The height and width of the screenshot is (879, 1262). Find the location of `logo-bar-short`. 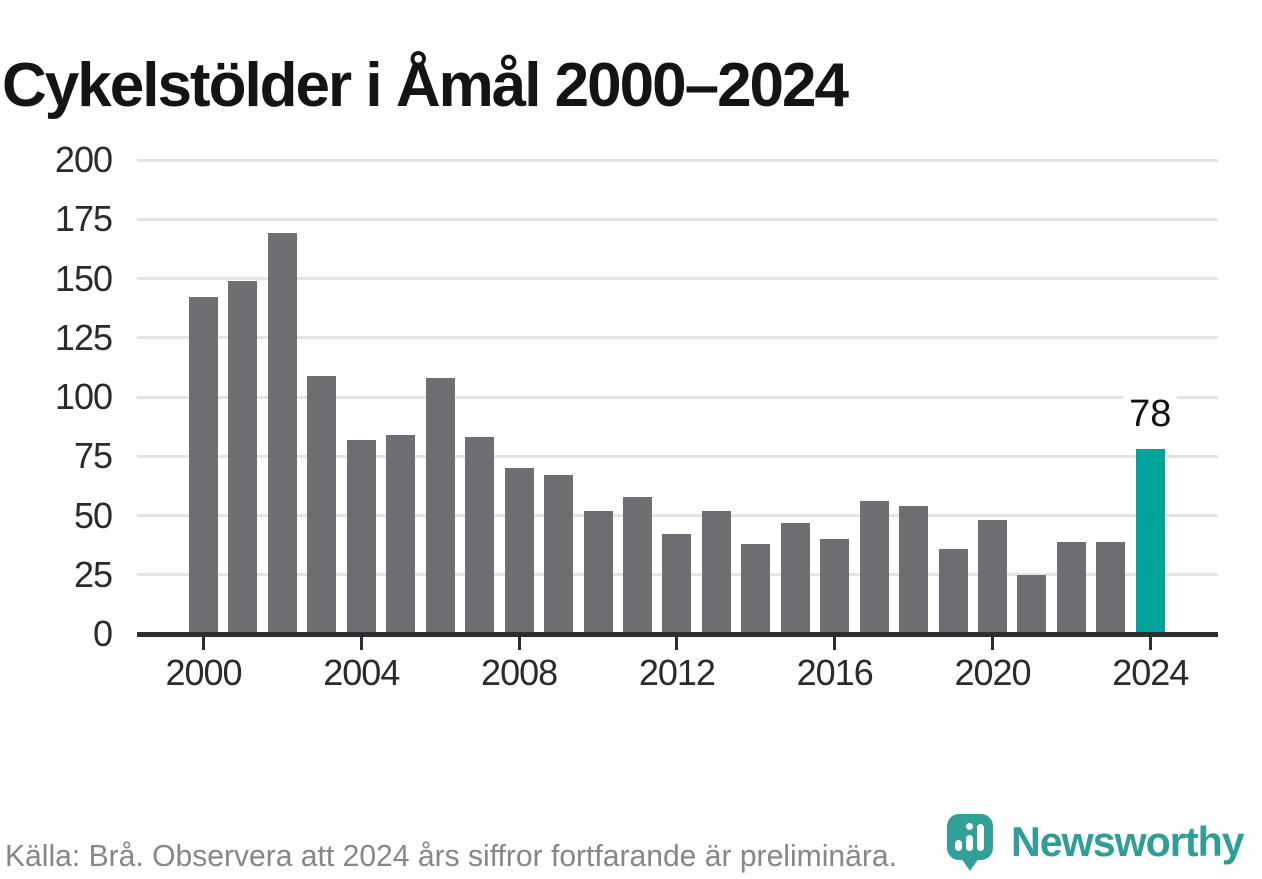

logo-bar-short is located at coordinates (958, 845).